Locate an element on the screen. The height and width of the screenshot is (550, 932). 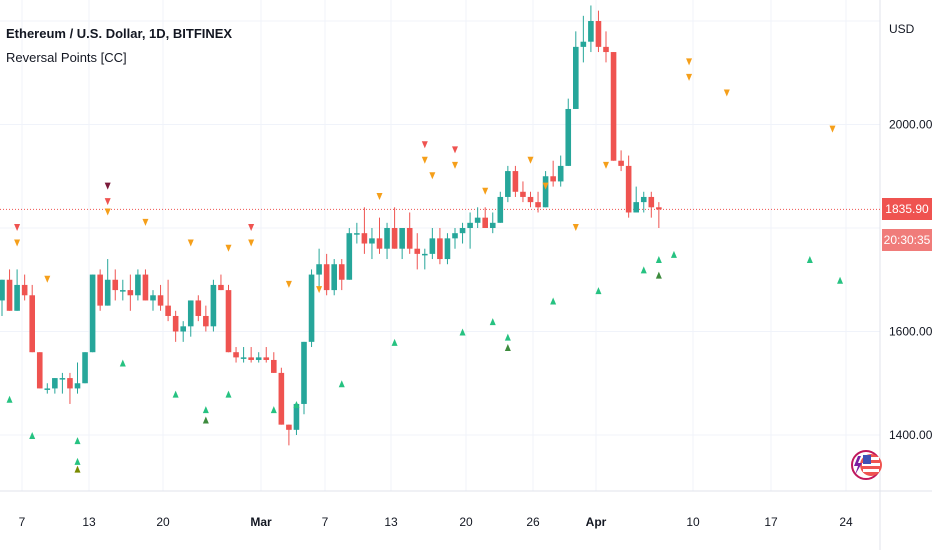
indicator-title: Reversal Points [CC] is located at coordinates (66, 57).